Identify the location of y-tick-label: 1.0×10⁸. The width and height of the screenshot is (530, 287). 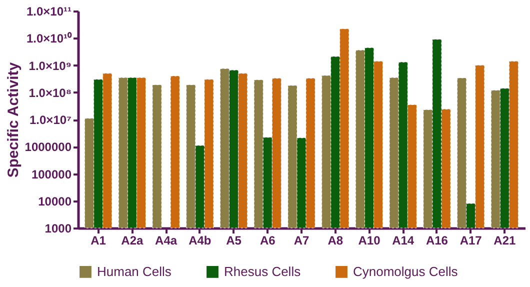
(50, 93).